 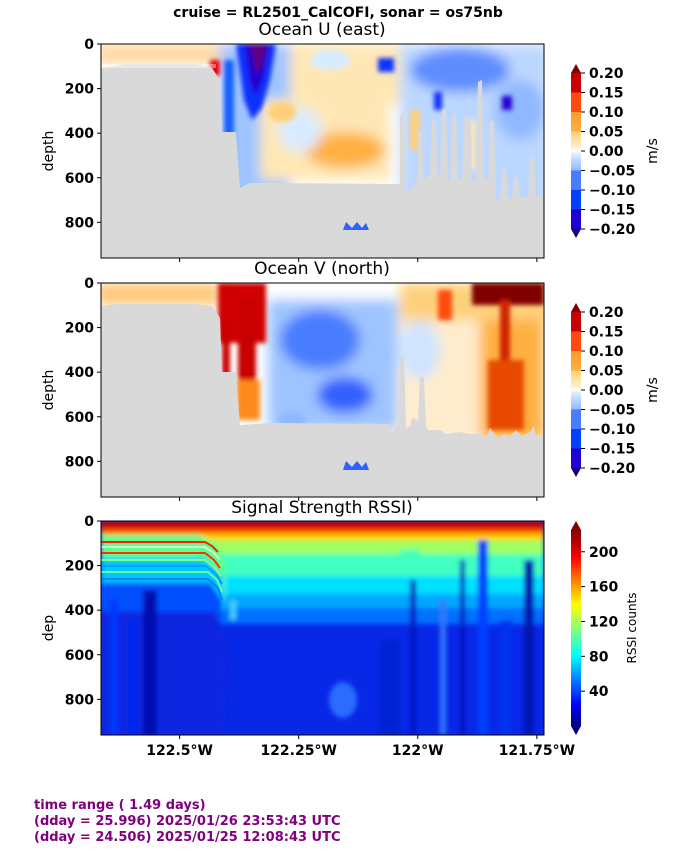 I want to click on u-y-tick-label: 200, so click(x=79, y=90).